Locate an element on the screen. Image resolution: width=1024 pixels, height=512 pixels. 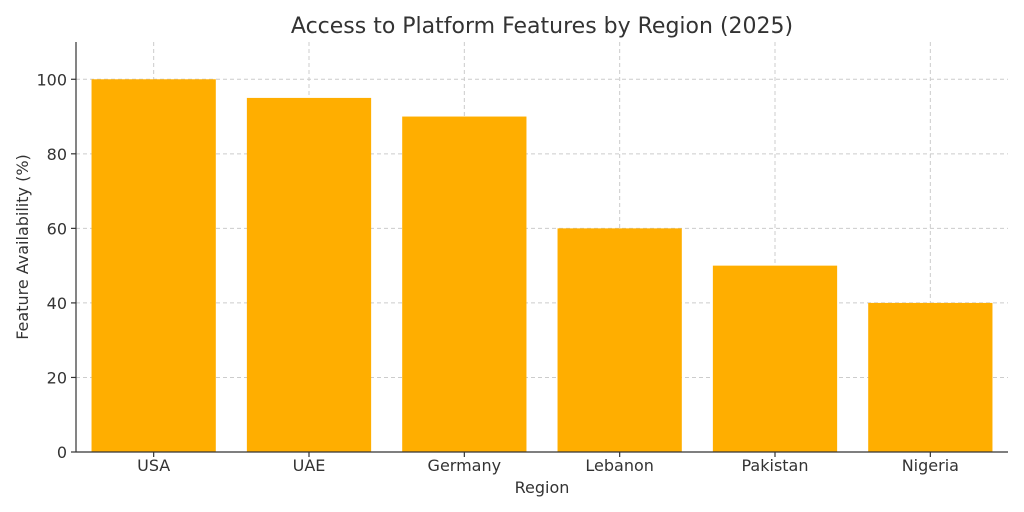
x-tick-label-germany: Germany is located at coordinates (465, 465).